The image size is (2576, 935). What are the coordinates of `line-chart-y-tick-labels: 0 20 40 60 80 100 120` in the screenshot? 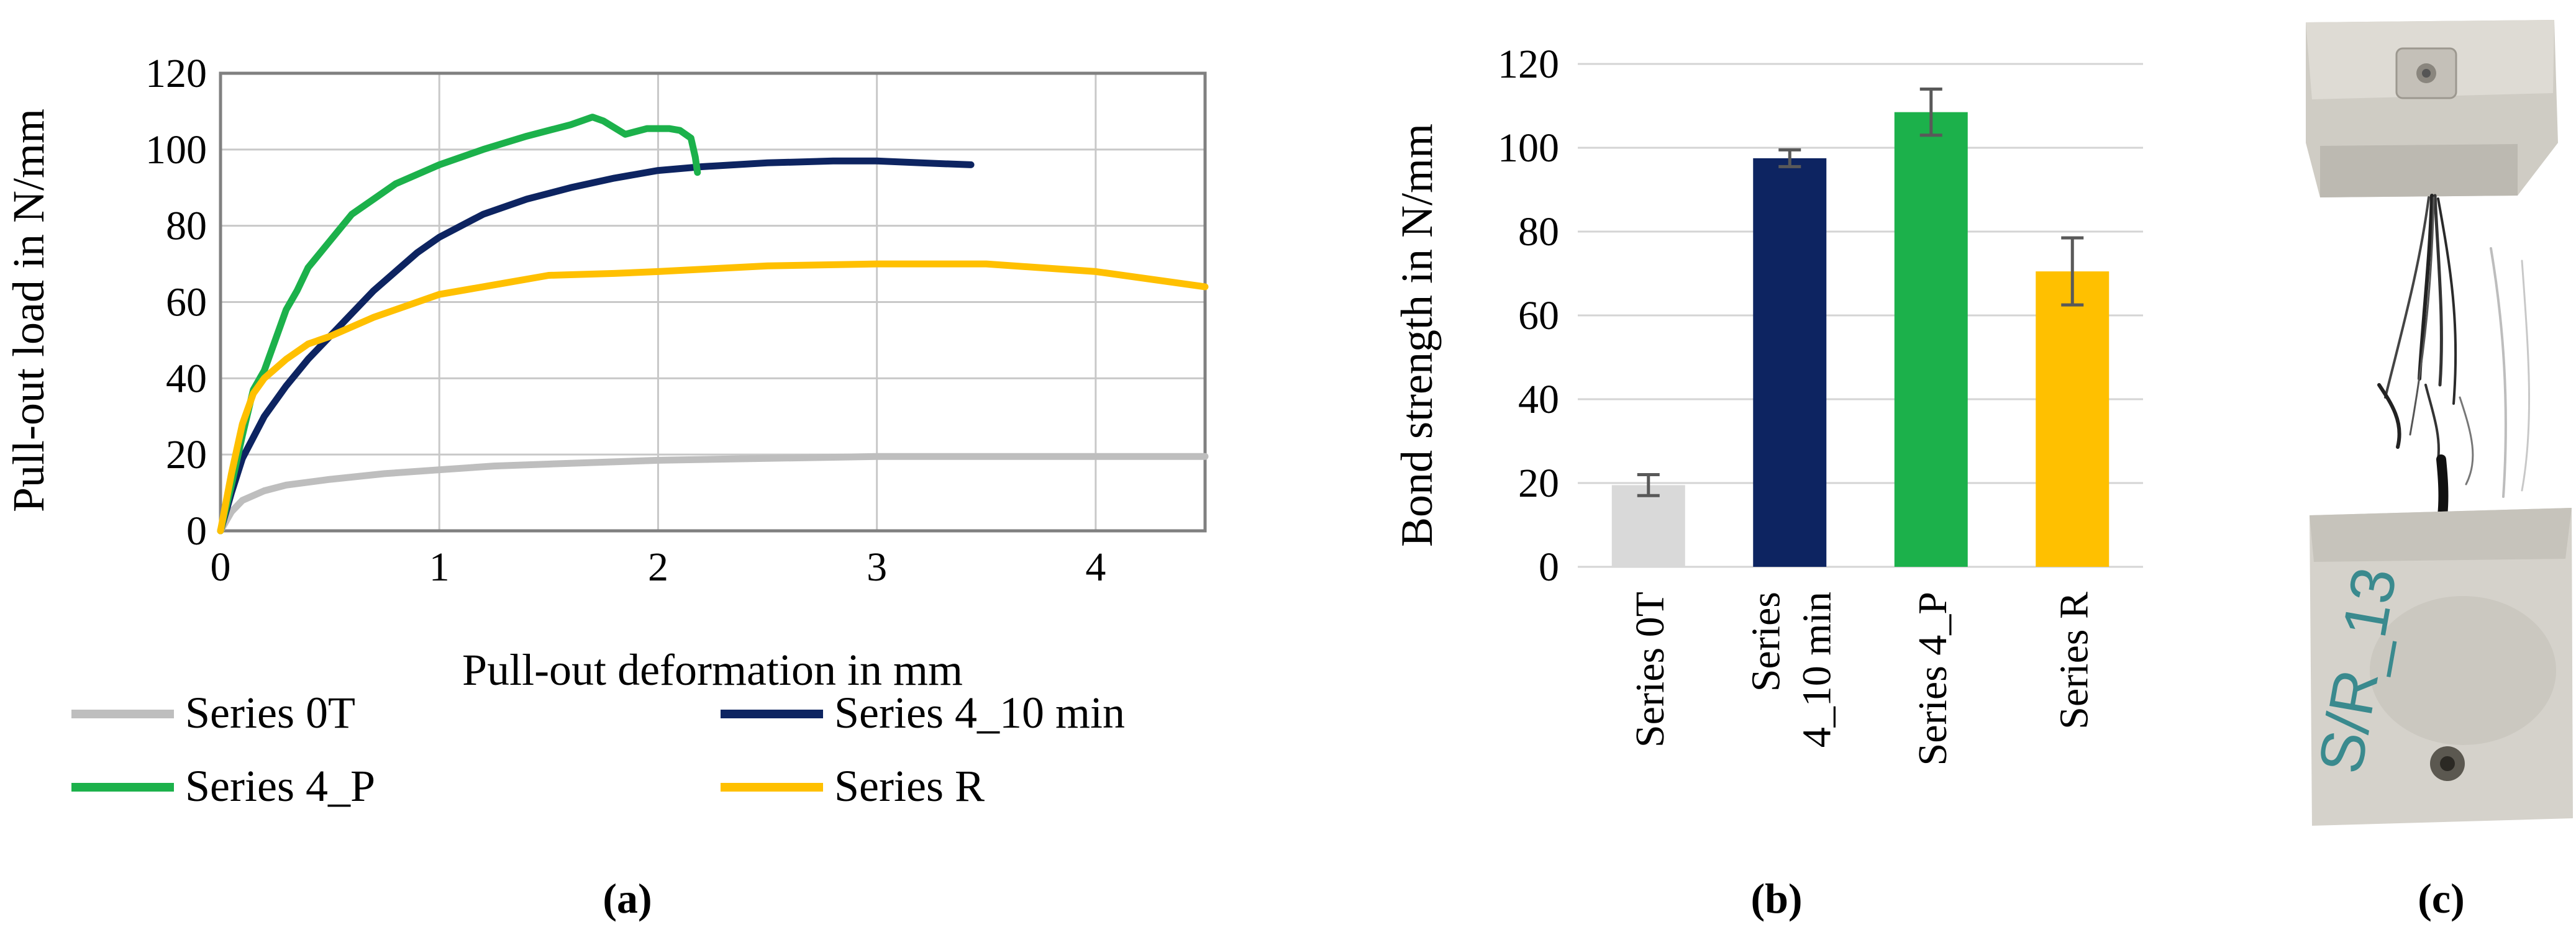 It's located at (176, 302).